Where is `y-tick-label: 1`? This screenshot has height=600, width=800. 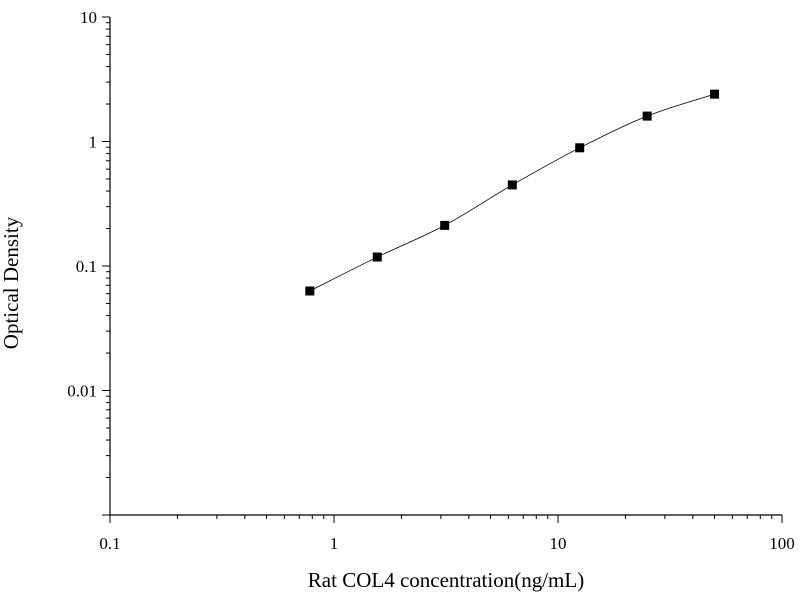
y-tick-label: 1 is located at coordinates (93, 142).